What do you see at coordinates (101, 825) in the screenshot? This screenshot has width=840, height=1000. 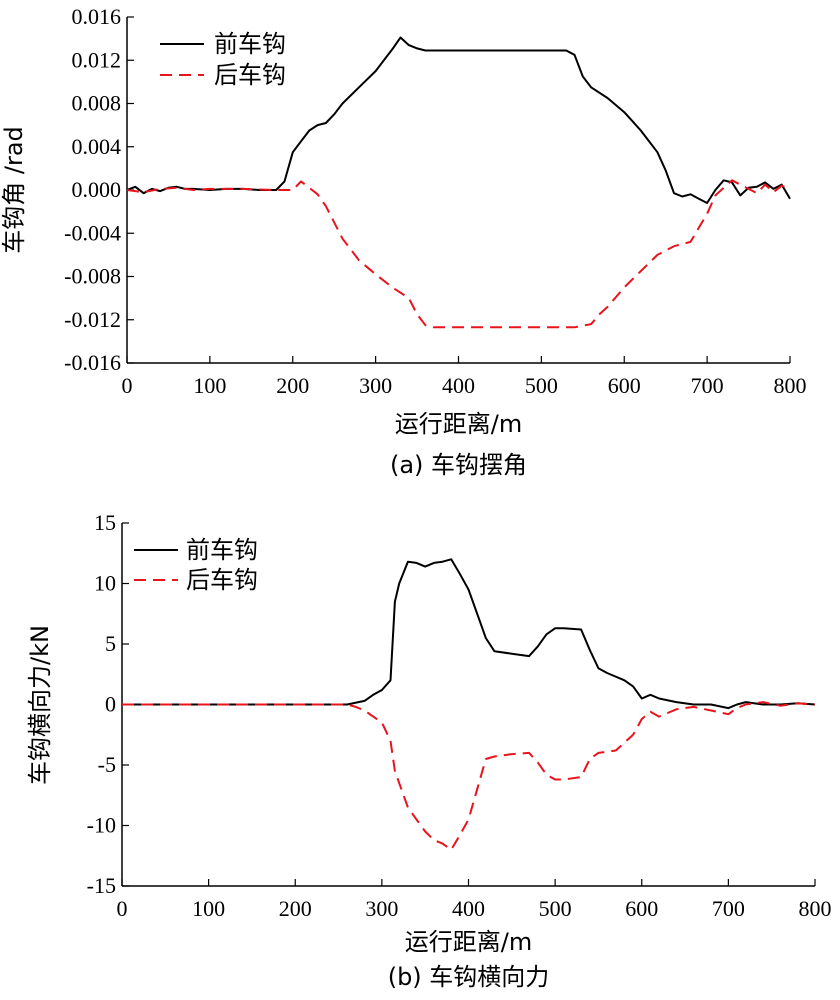 I see `y-tick-label: -10` at bounding box center [101, 825].